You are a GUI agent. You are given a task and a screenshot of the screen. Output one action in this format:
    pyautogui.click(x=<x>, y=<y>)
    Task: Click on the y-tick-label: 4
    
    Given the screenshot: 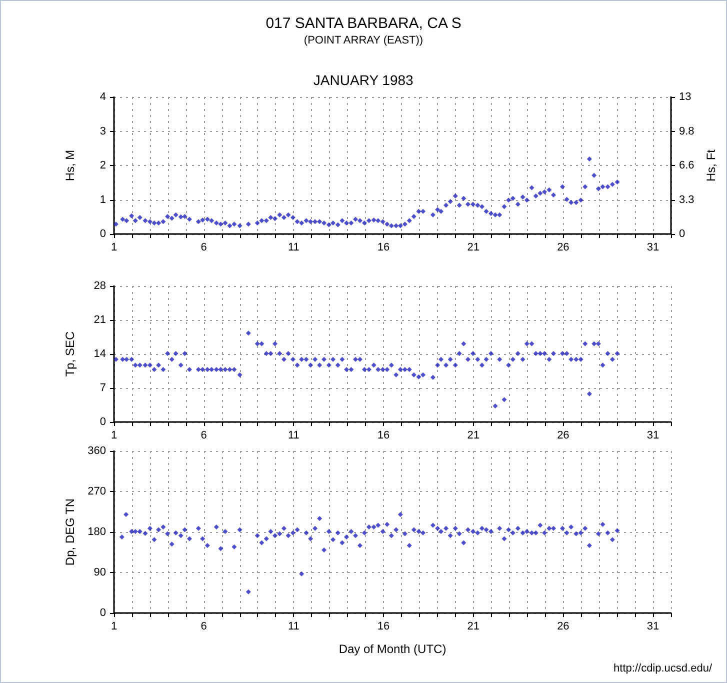 What is the action you would take?
    pyautogui.click(x=103, y=97)
    